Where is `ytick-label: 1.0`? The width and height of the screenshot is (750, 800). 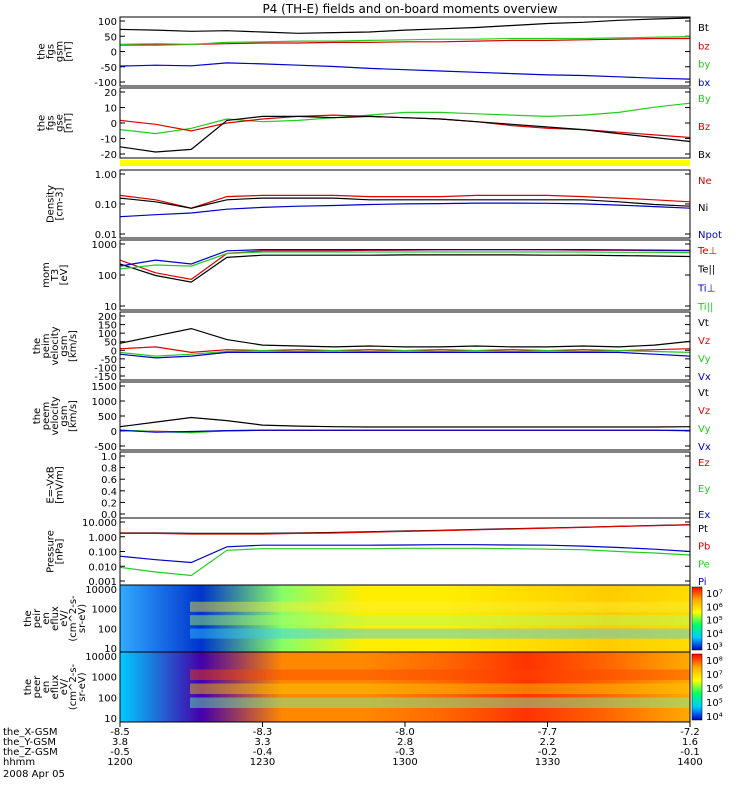
ytick-label: 1.0 is located at coordinates (109, 457).